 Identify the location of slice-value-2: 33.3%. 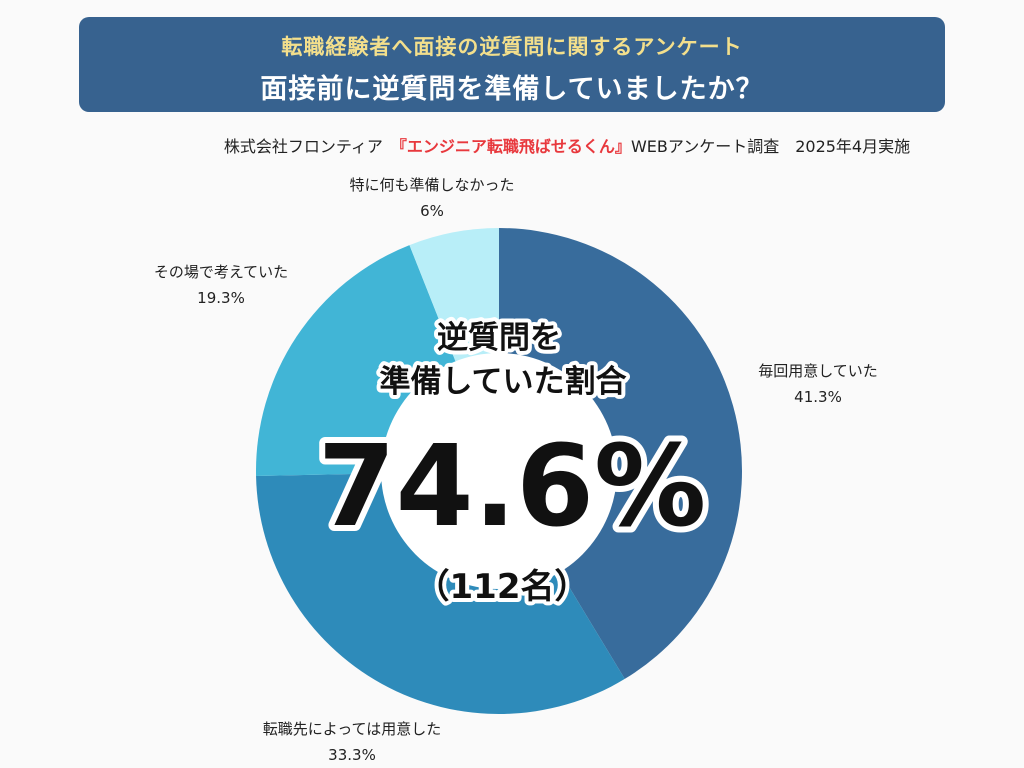
(352, 755).